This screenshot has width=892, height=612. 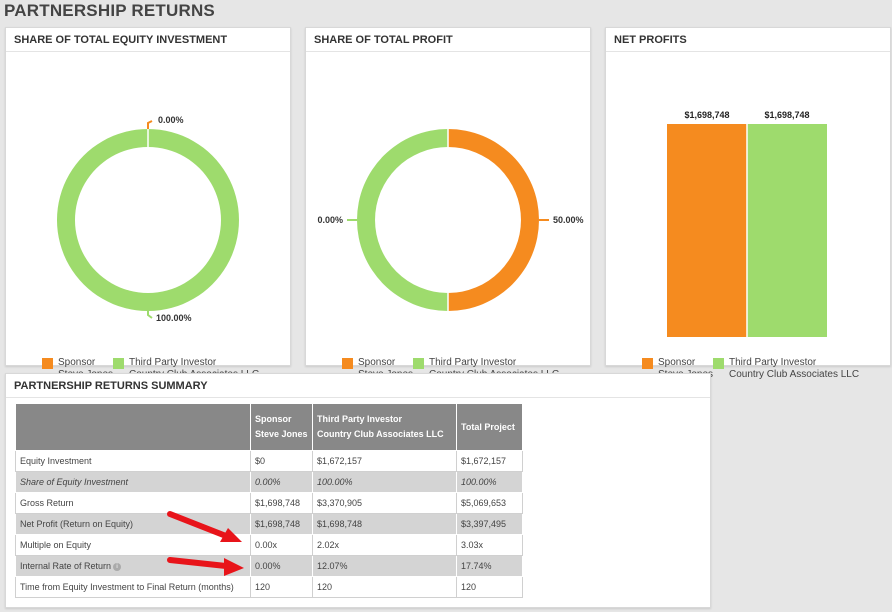 I want to click on row-label-text: Net Profit (Return on Equity), so click(x=77, y=524).